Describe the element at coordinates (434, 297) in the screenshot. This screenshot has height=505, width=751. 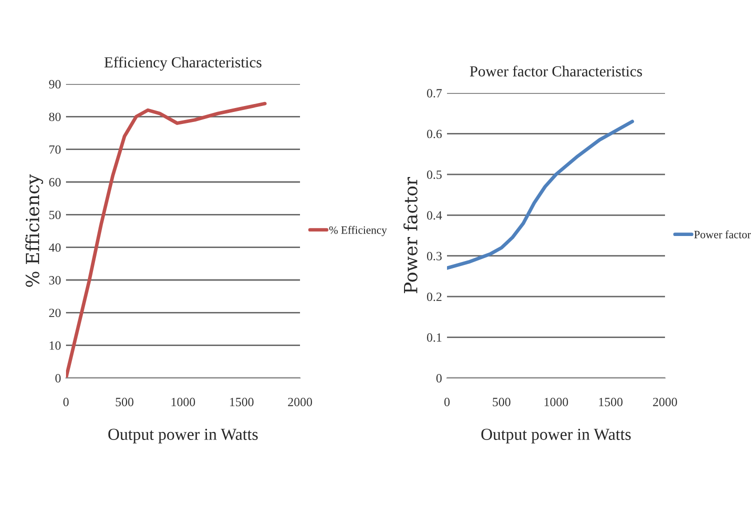
I see `y-tick-label: 0.2` at that location.